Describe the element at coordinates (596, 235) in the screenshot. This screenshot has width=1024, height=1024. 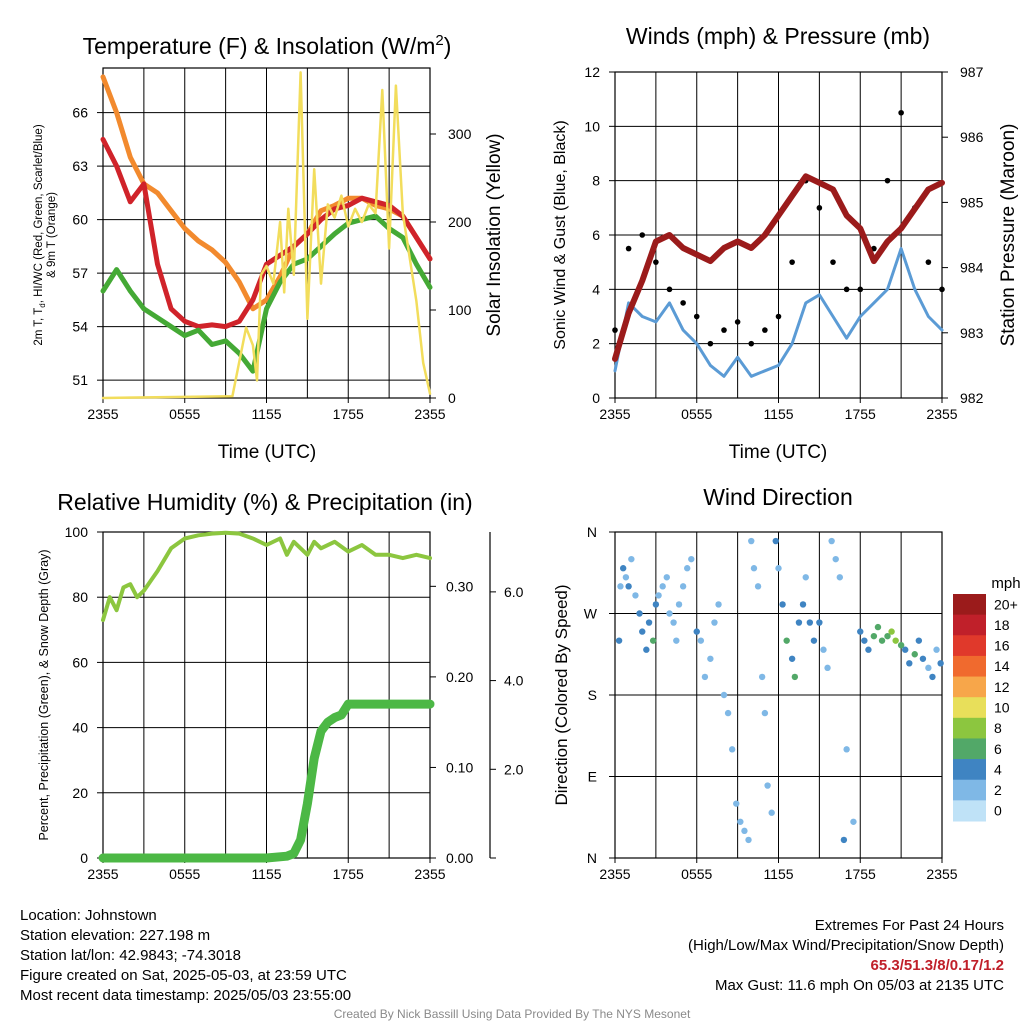
I see `wind-ytick-label: 6` at that location.